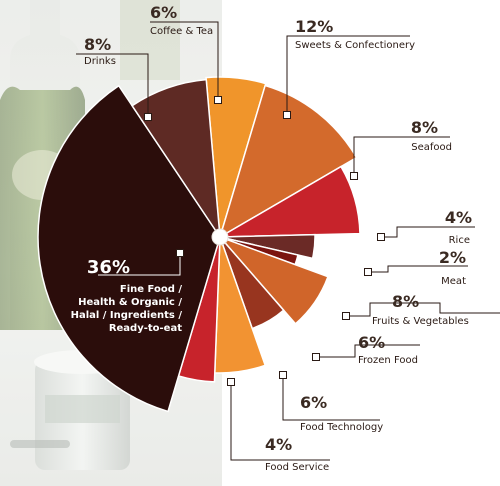  Describe the element at coordinates (220, 237) in the screenshot. I see `pie-center-dot` at that location.